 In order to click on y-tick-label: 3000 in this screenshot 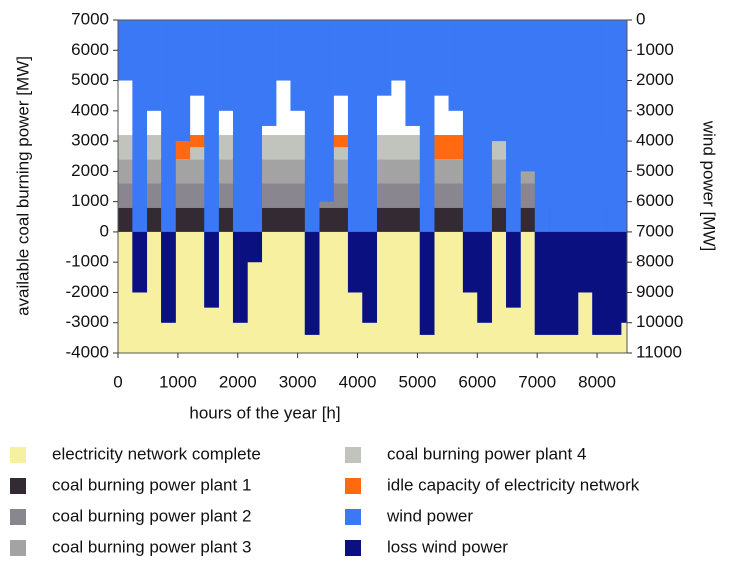, I will do `click(90, 140)`.